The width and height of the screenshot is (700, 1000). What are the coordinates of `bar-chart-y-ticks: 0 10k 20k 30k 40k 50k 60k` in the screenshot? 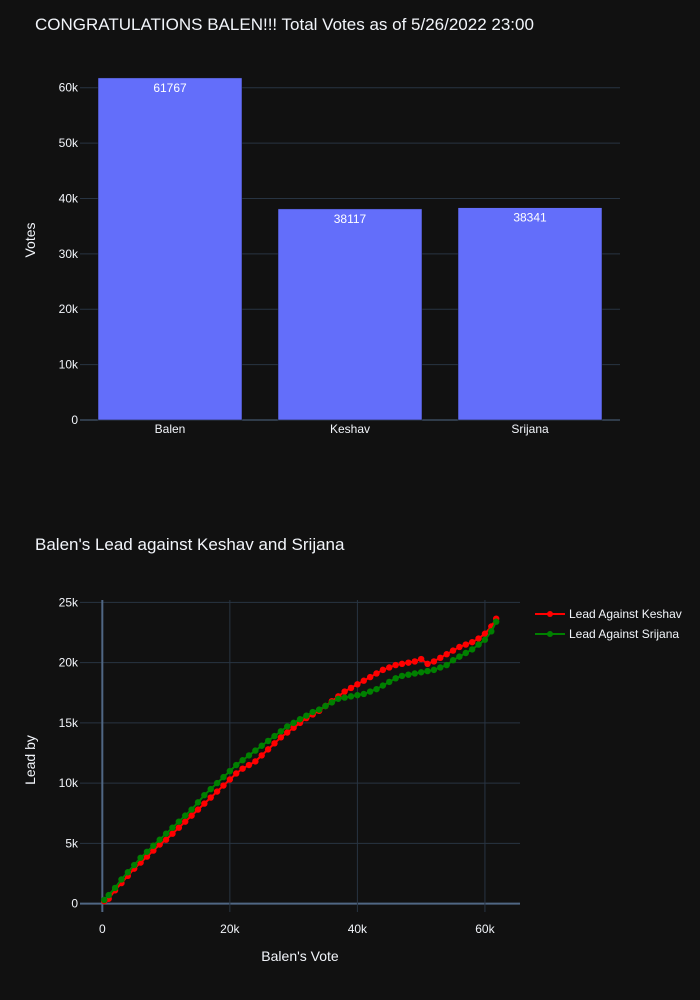 It's located at (69, 254).